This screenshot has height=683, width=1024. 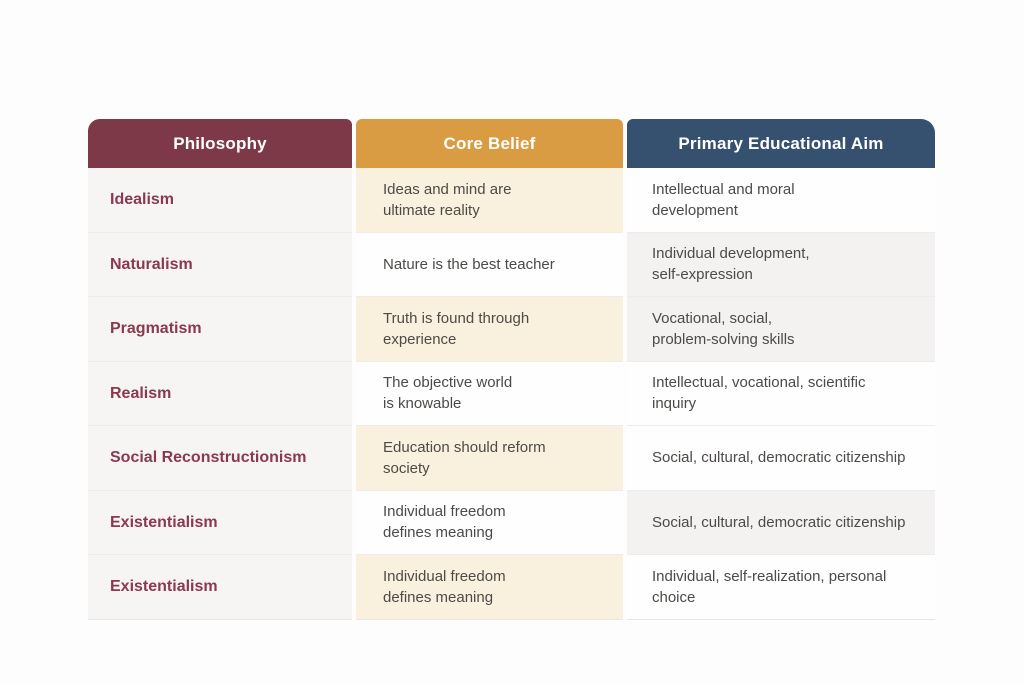 What do you see at coordinates (489, 264) in the screenshot?
I see `core-belief-cell: Nature is the best teacher` at bounding box center [489, 264].